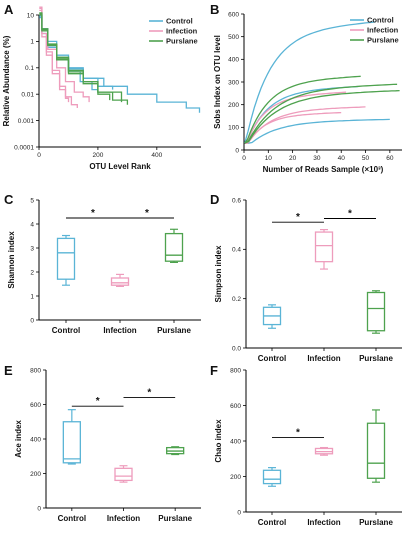  Describe the element at coordinates (214, 199) in the screenshot. I see `panel-label: D` at that location.